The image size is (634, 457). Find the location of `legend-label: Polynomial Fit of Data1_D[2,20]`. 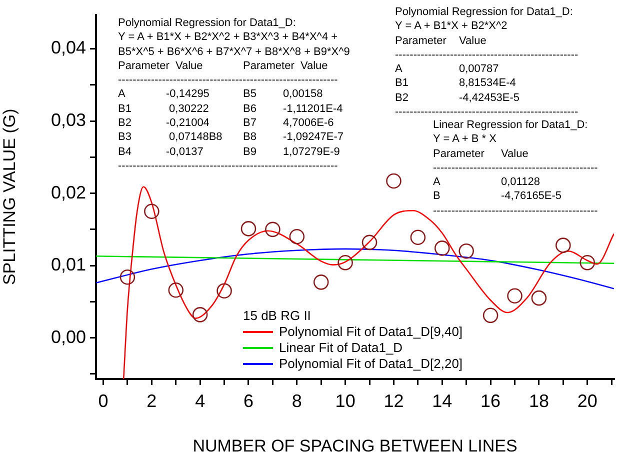

legend-label: Polynomial Fit of Data1_D[2,20] is located at coordinates (371, 364).